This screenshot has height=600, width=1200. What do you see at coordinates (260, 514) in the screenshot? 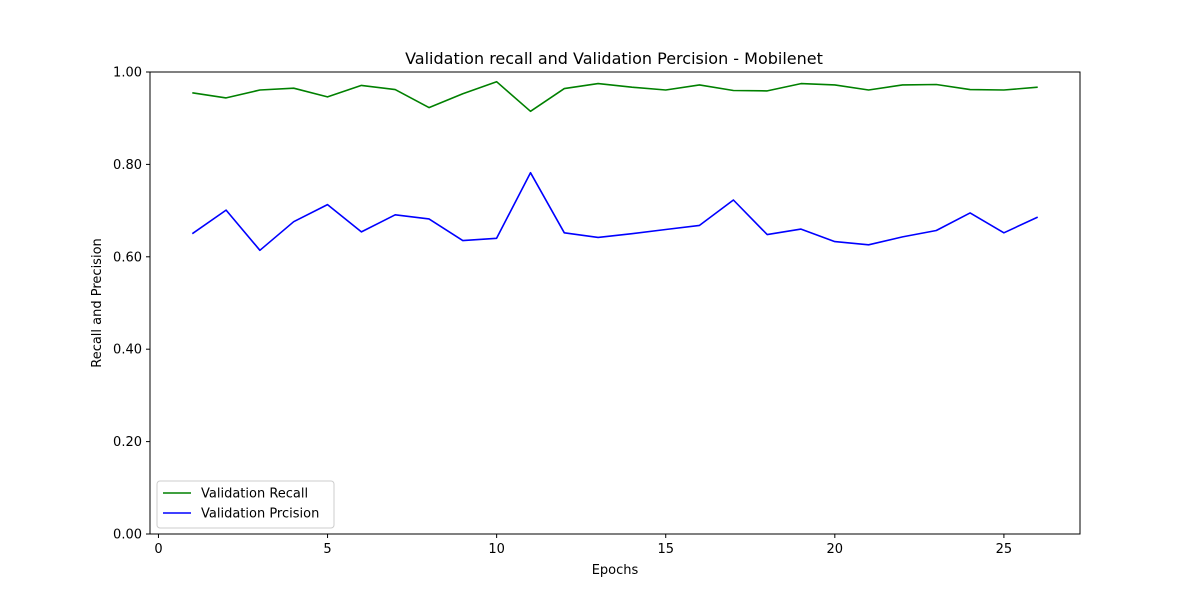
I see `legend-label-1: Validation Prcision` at bounding box center [260, 514].